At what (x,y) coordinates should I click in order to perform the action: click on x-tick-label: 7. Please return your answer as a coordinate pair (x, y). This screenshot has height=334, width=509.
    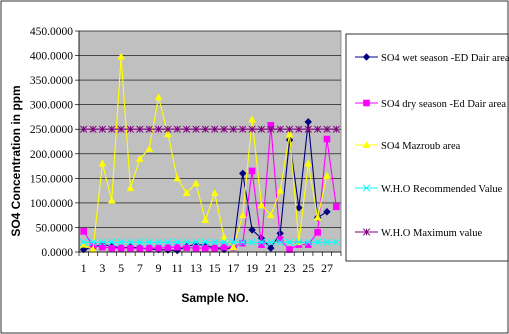
    Looking at the image, I should click on (140, 268).